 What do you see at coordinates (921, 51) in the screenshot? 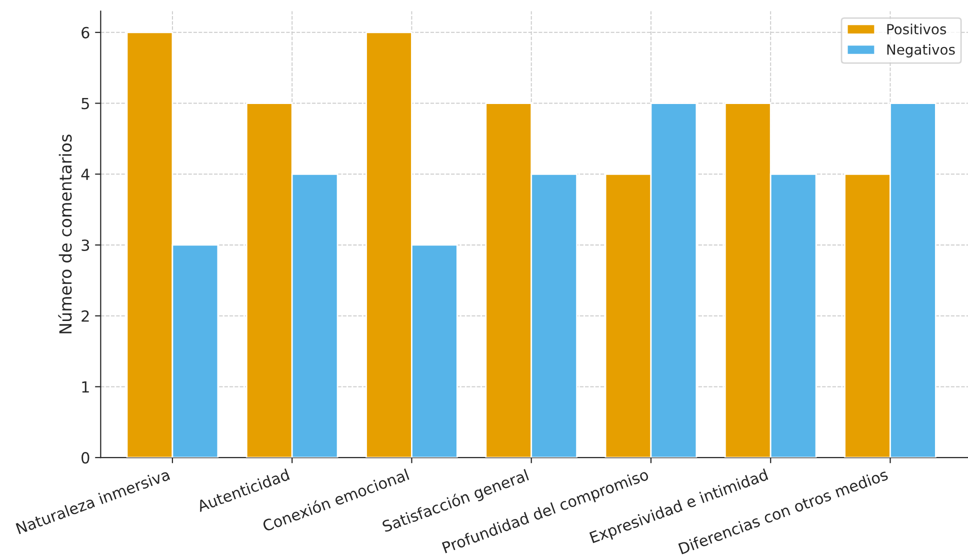
I see `legend-label: Negativos` at bounding box center [921, 51].